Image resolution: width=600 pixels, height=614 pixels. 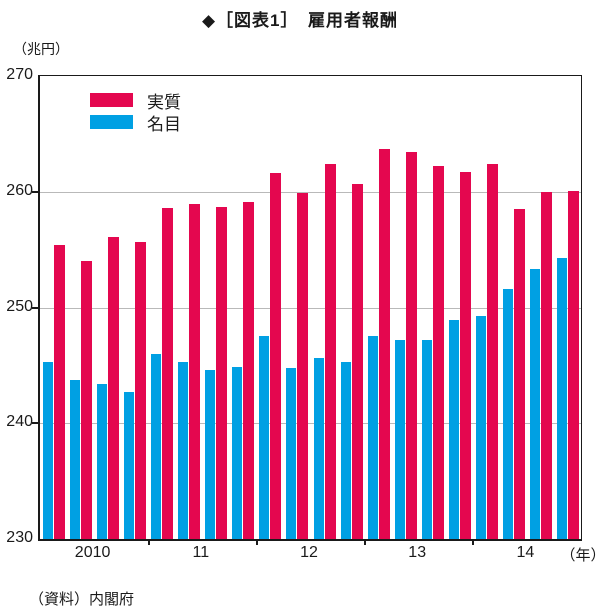 I want to click on x-axis-unit-label: （年）, so click(x=580, y=555).